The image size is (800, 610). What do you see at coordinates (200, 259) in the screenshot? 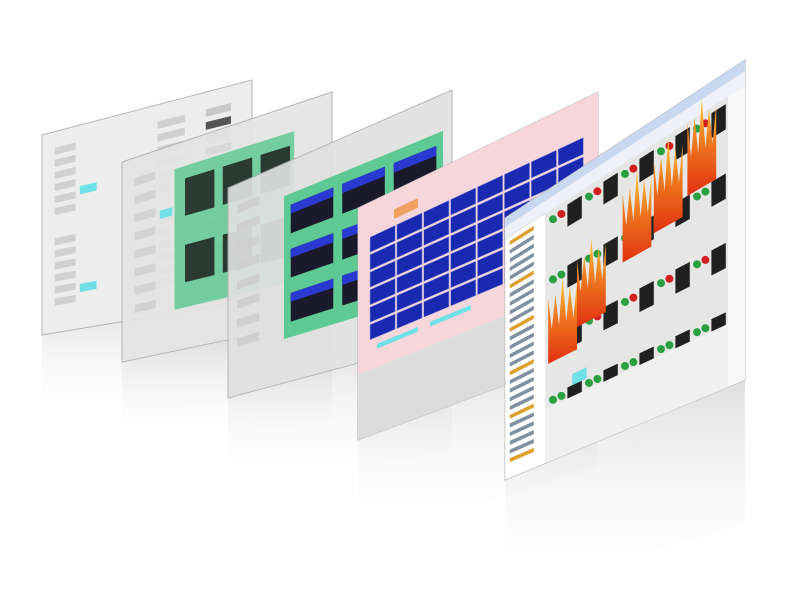
I see `status-box` at bounding box center [200, 259].